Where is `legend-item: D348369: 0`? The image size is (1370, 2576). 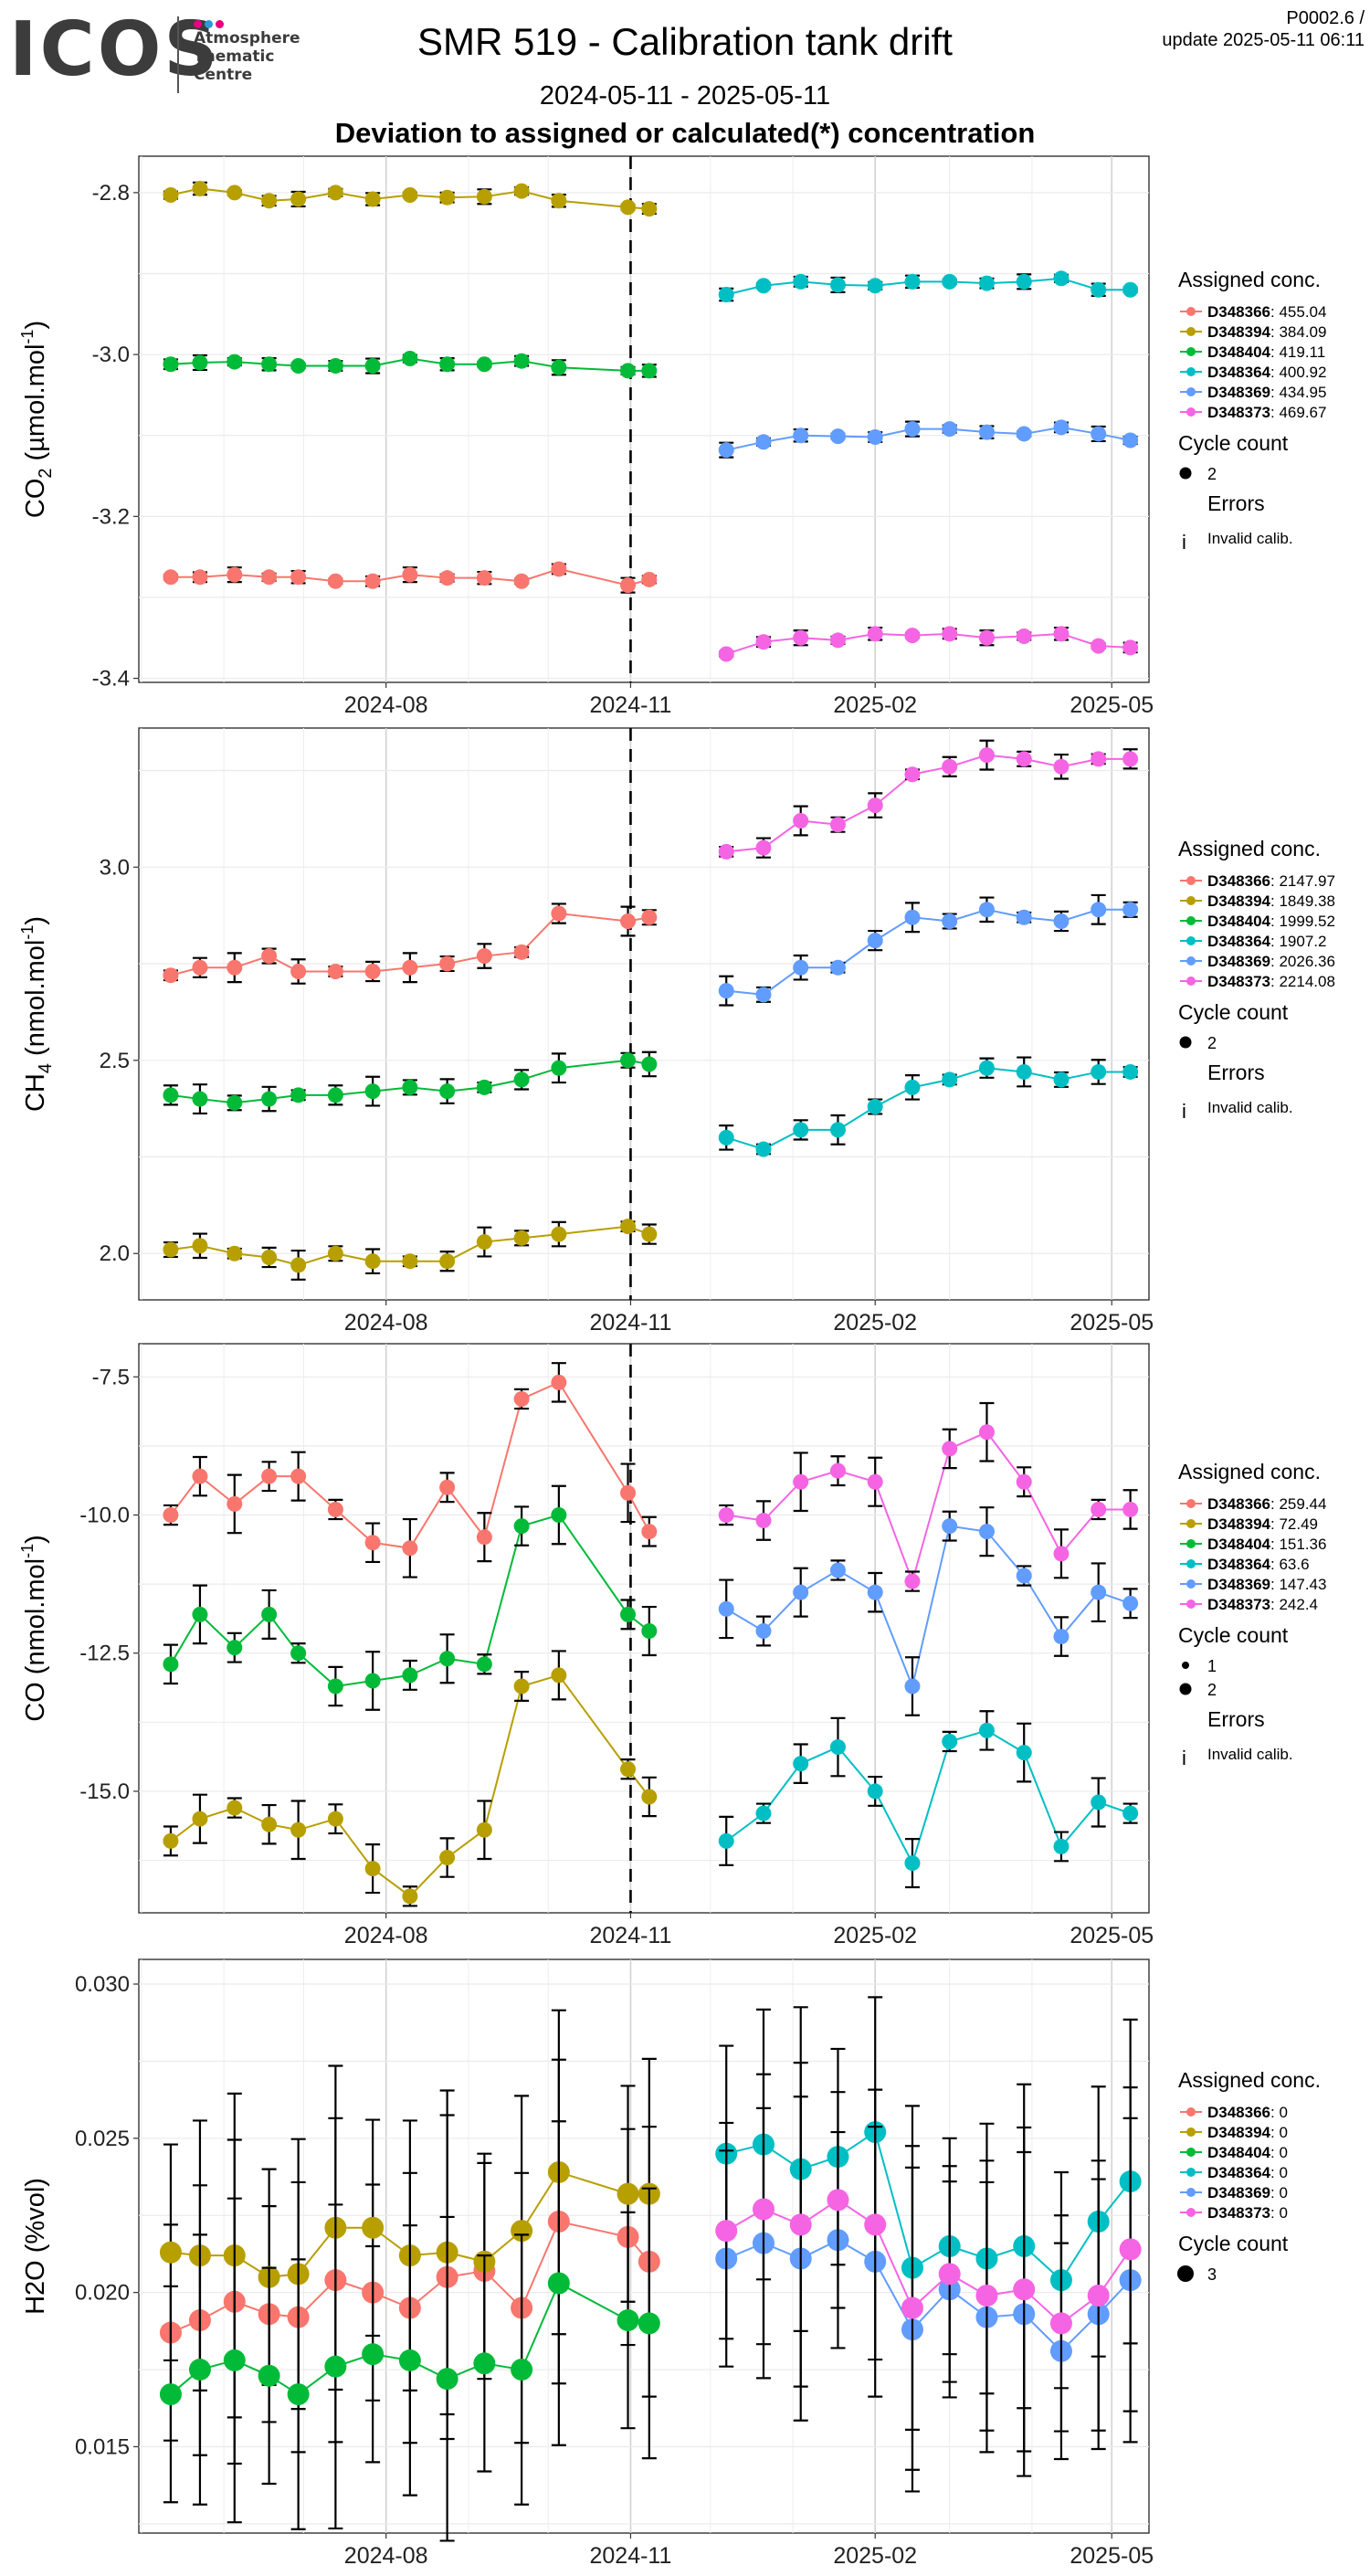
legend-item: D348369: 0 is located at coordinates (1247, 2192).